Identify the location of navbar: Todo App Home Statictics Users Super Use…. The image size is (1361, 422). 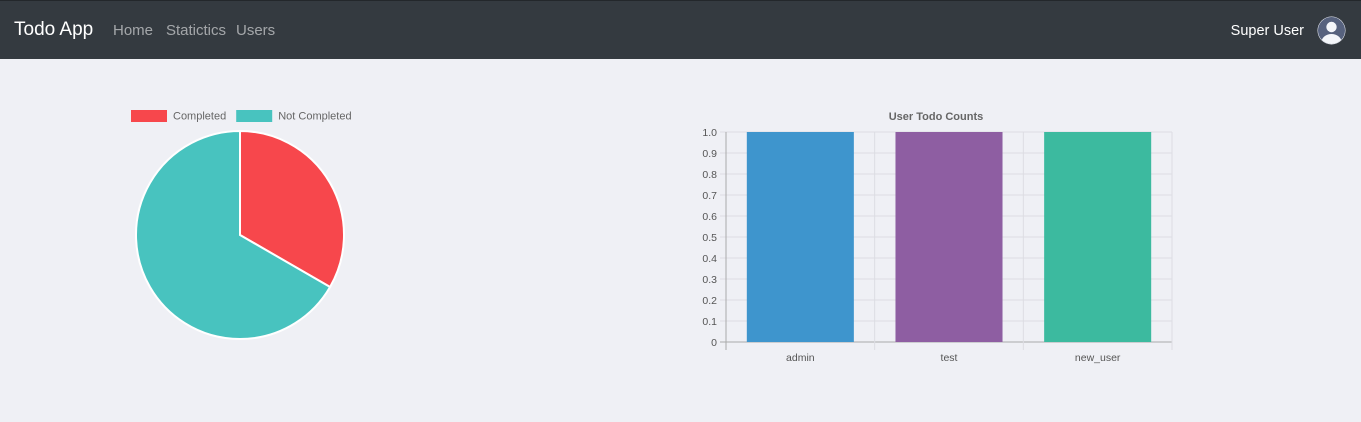
(680, 29).